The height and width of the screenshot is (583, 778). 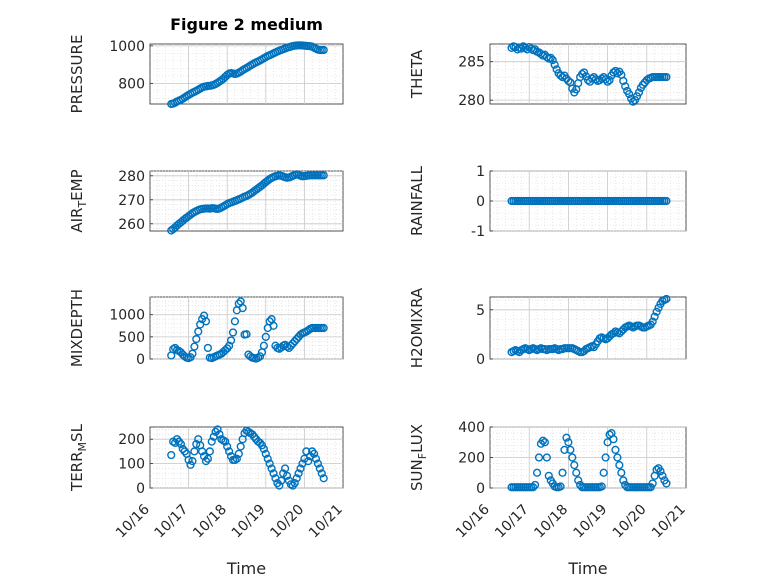 I want to click on y-tick-label: 400, so click(x=471, y=428).